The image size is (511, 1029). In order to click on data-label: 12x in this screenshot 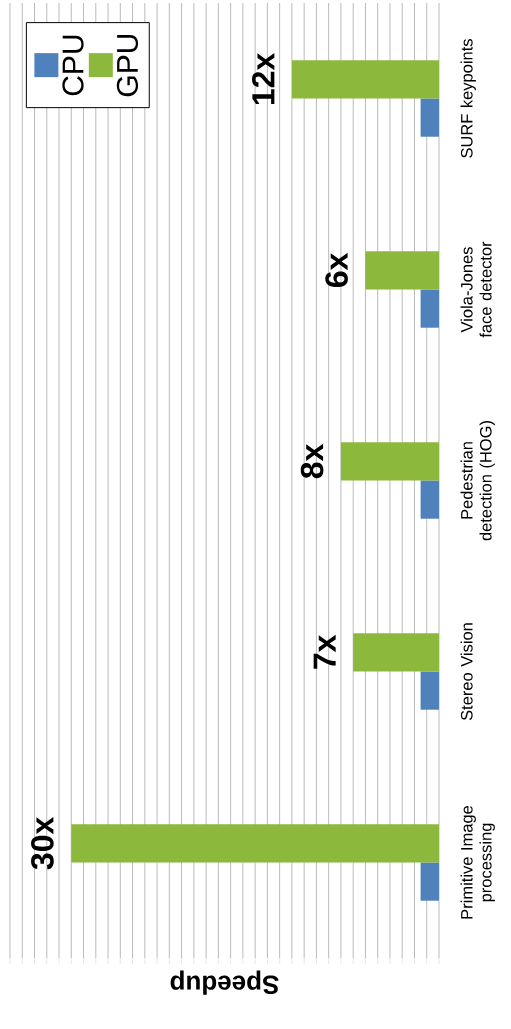, I will do `click(263, 78)`.